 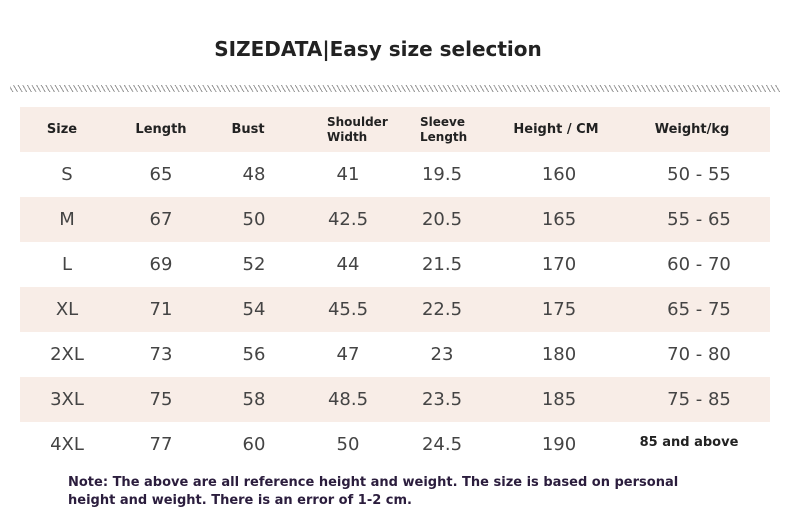 What do you see at coordinates (559, 309) in the screenshot?
I see `table-cell: 175` at bounding box center [559, 309].